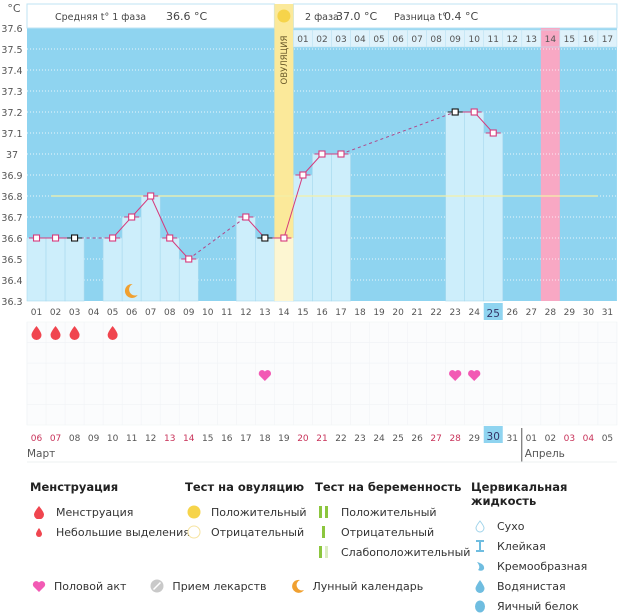 The image size is (626, 616). I want to click on temperature-line, so click(293, 206).